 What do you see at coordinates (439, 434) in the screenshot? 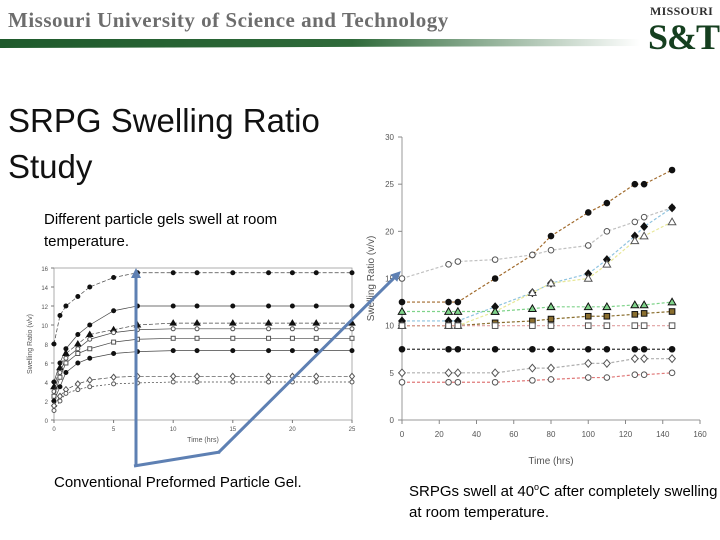
I see `right-x-tick-label: 20` at bounding box center [439, 434].